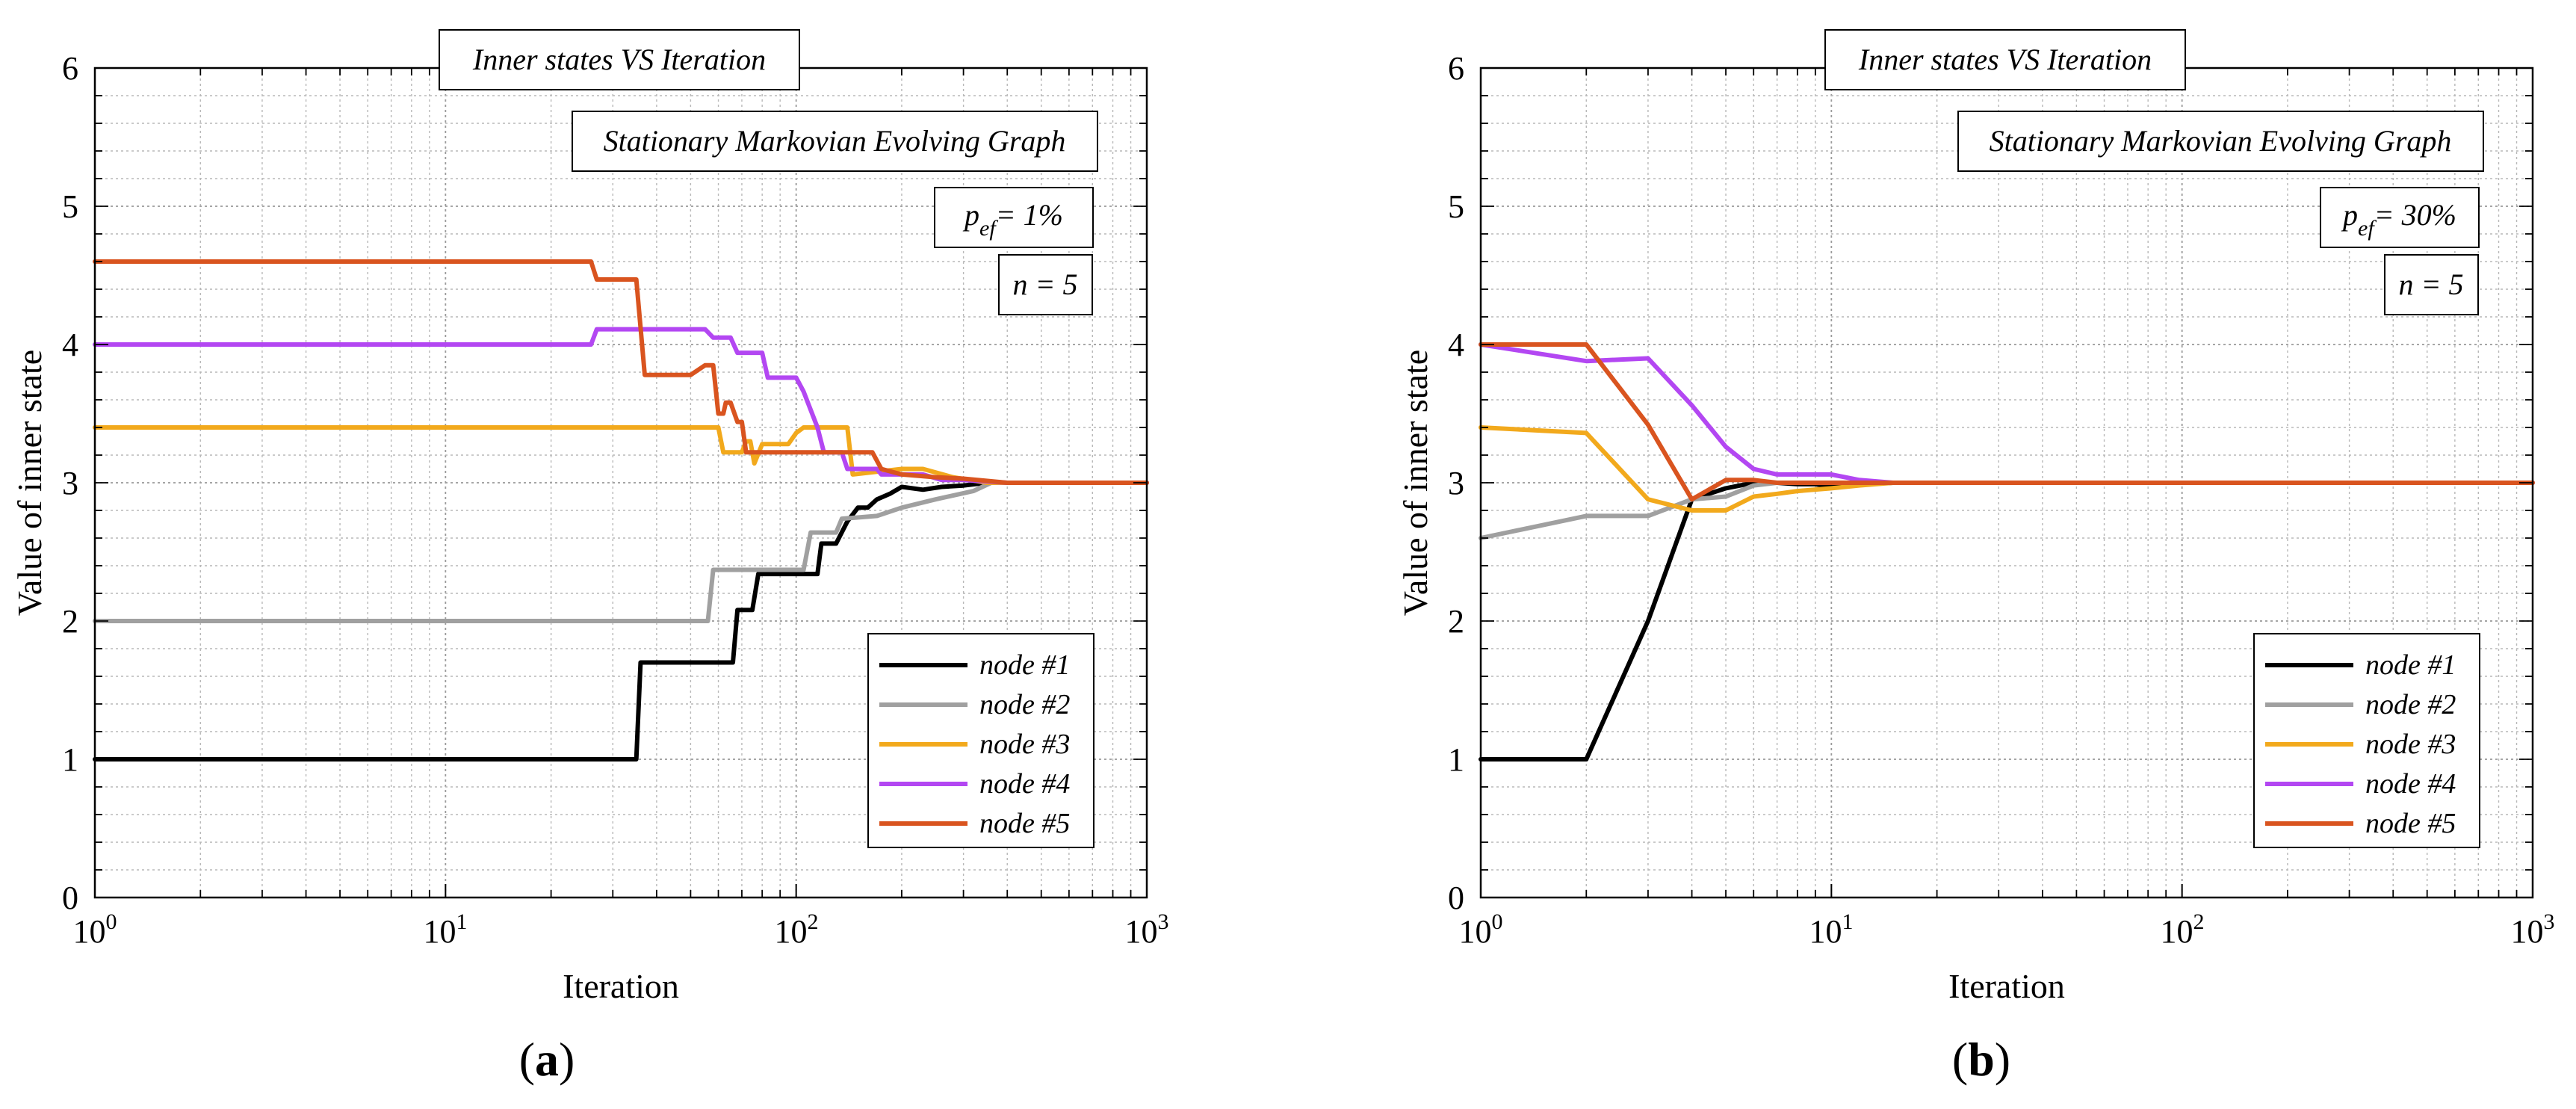  I want to click on legend-box, so click(981, 740).